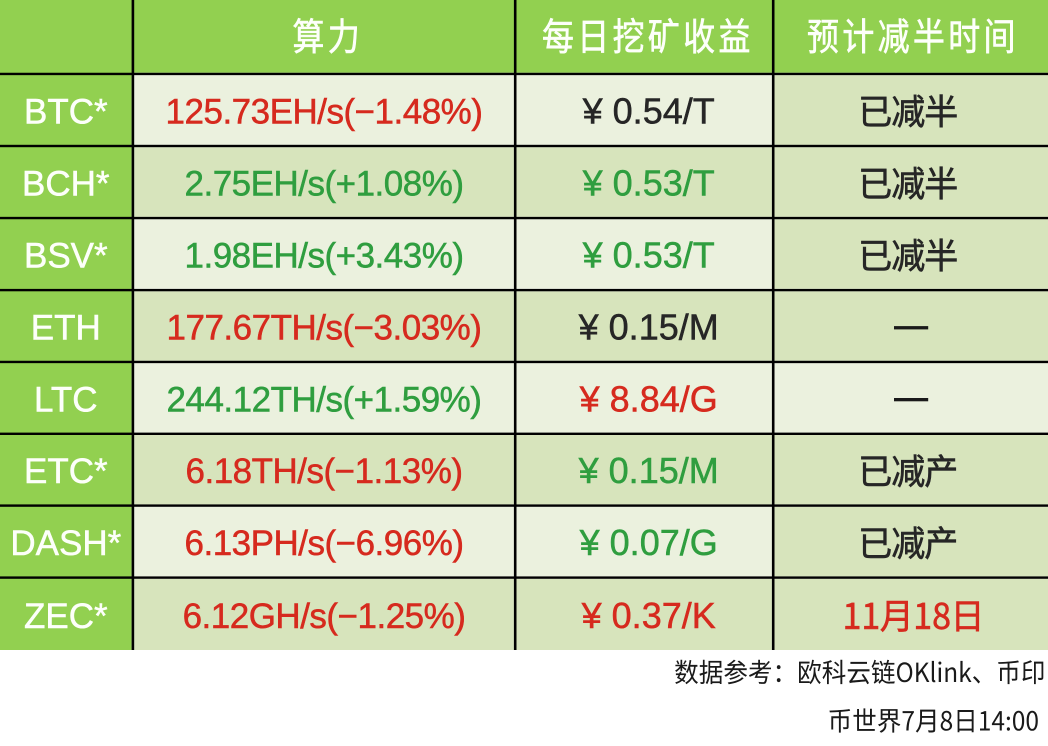 The height and width of the screenshot is (746, 1048). Describe the element at coordinates (324, 543) in the screenshot. I see `svg-text: 6.13PH/s(−6.96%)` at that location.